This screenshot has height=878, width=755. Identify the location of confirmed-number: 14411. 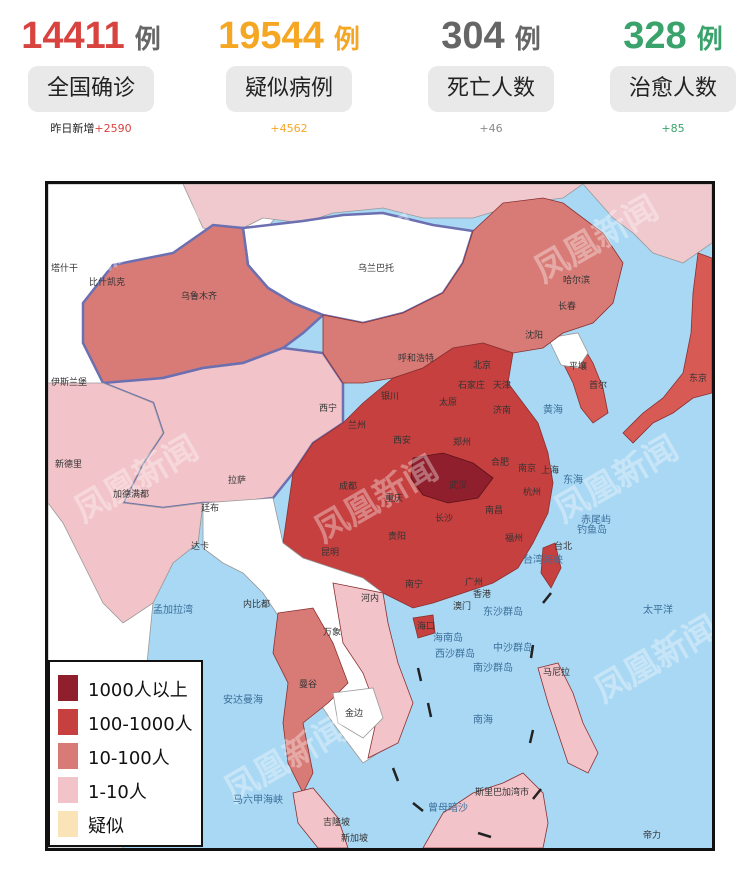
(73, 36).